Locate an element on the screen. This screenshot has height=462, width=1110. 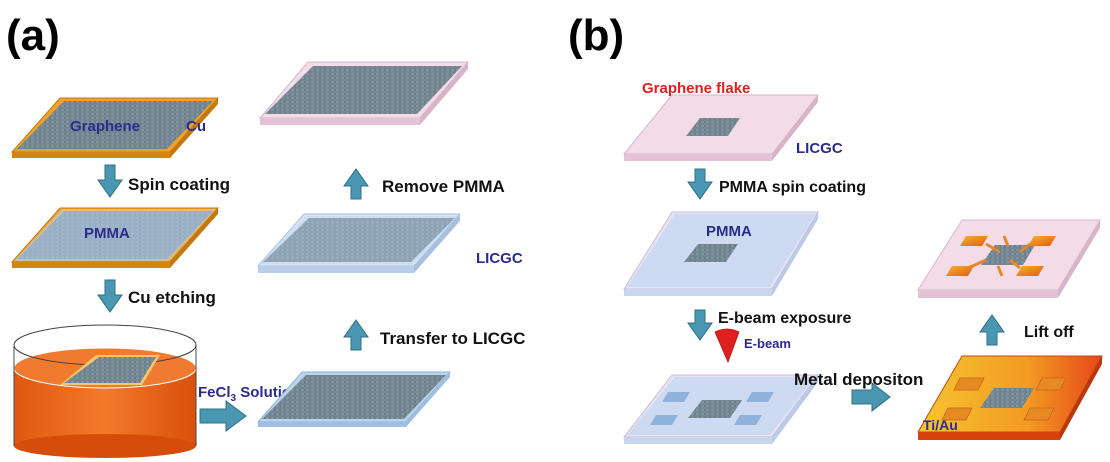
pmma-label-b: PMMA is located at coordinates (729, 231).